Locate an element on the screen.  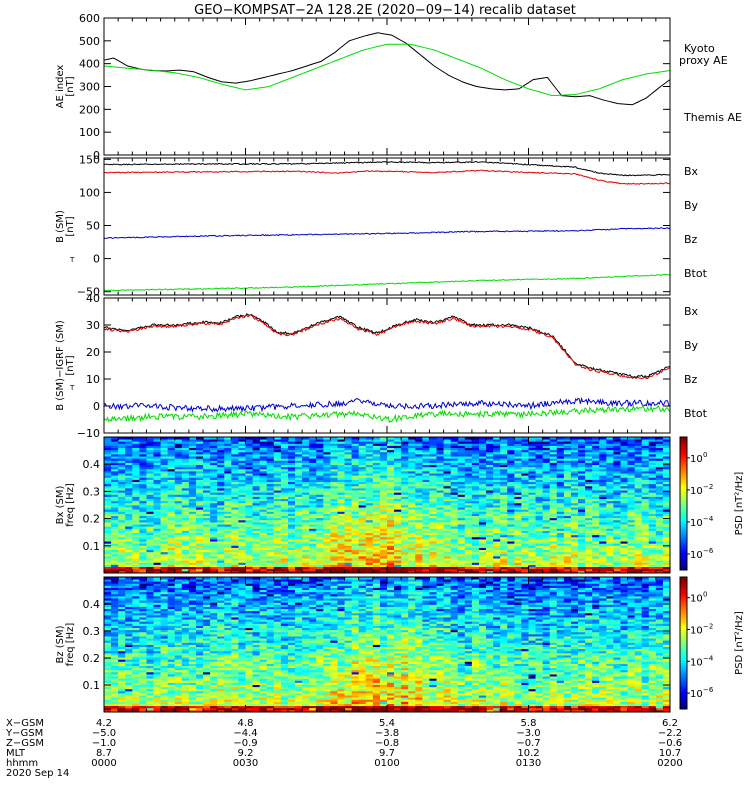
y-tick-label-1-2: 50 is located at coordinates (93, 226).